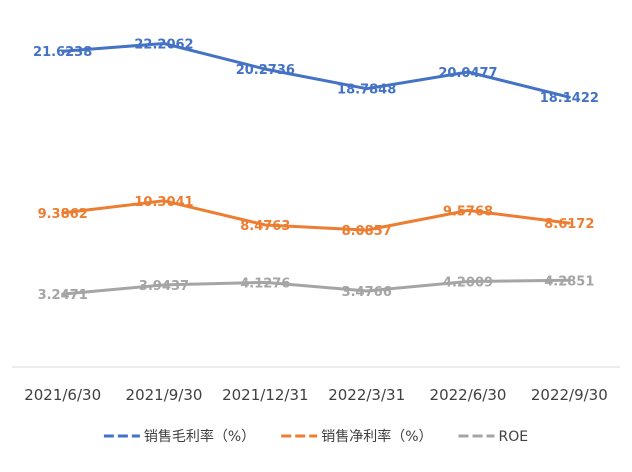 The image size is (632, 472). I want to click on data-label: 3.2471, so click(63, 295).